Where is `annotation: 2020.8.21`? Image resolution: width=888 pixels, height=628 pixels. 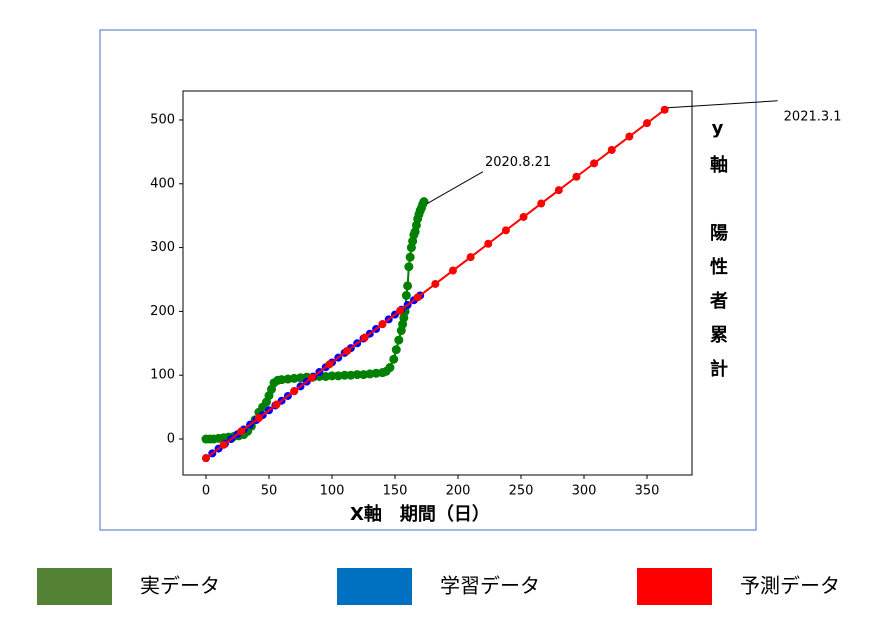
annotation: 2020.8.21 is located at coordinates (518, 162).